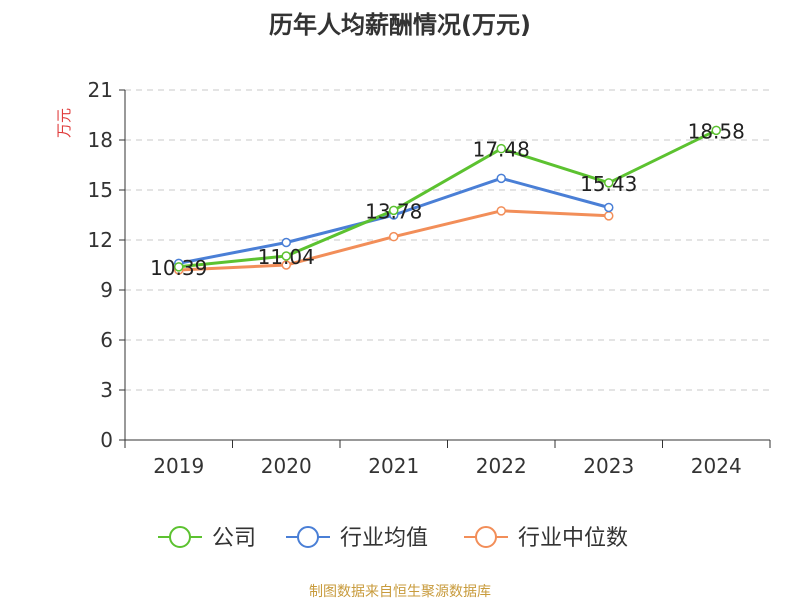 The width and height of the screenshot is (800, 600). What do you see at coordinates (286, 466) in the screenshot?
I see `x-tick-label: 2020` at bounding box center [286, 466].